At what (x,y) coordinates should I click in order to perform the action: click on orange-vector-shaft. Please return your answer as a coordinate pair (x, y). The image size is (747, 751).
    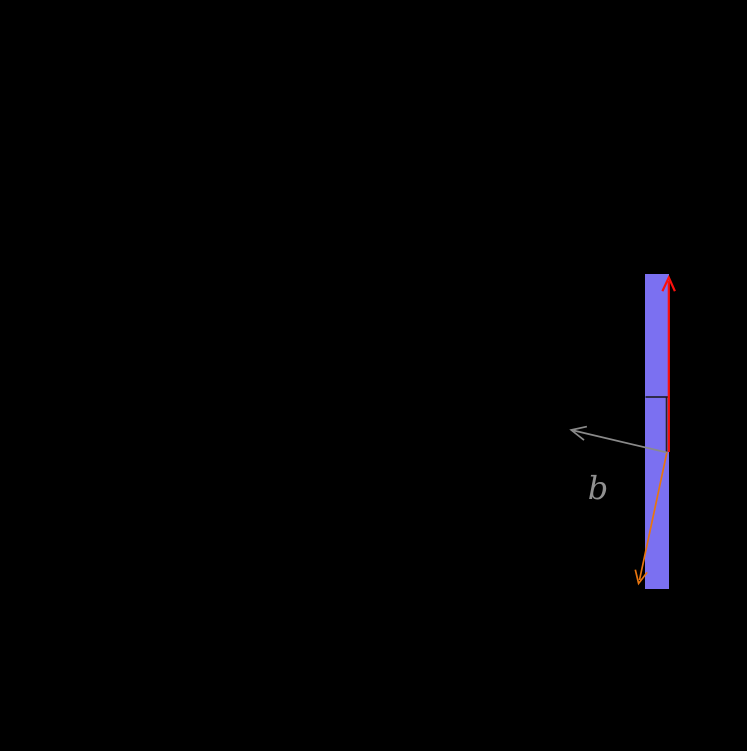
    Looking at the image, I should click on (653, 516).